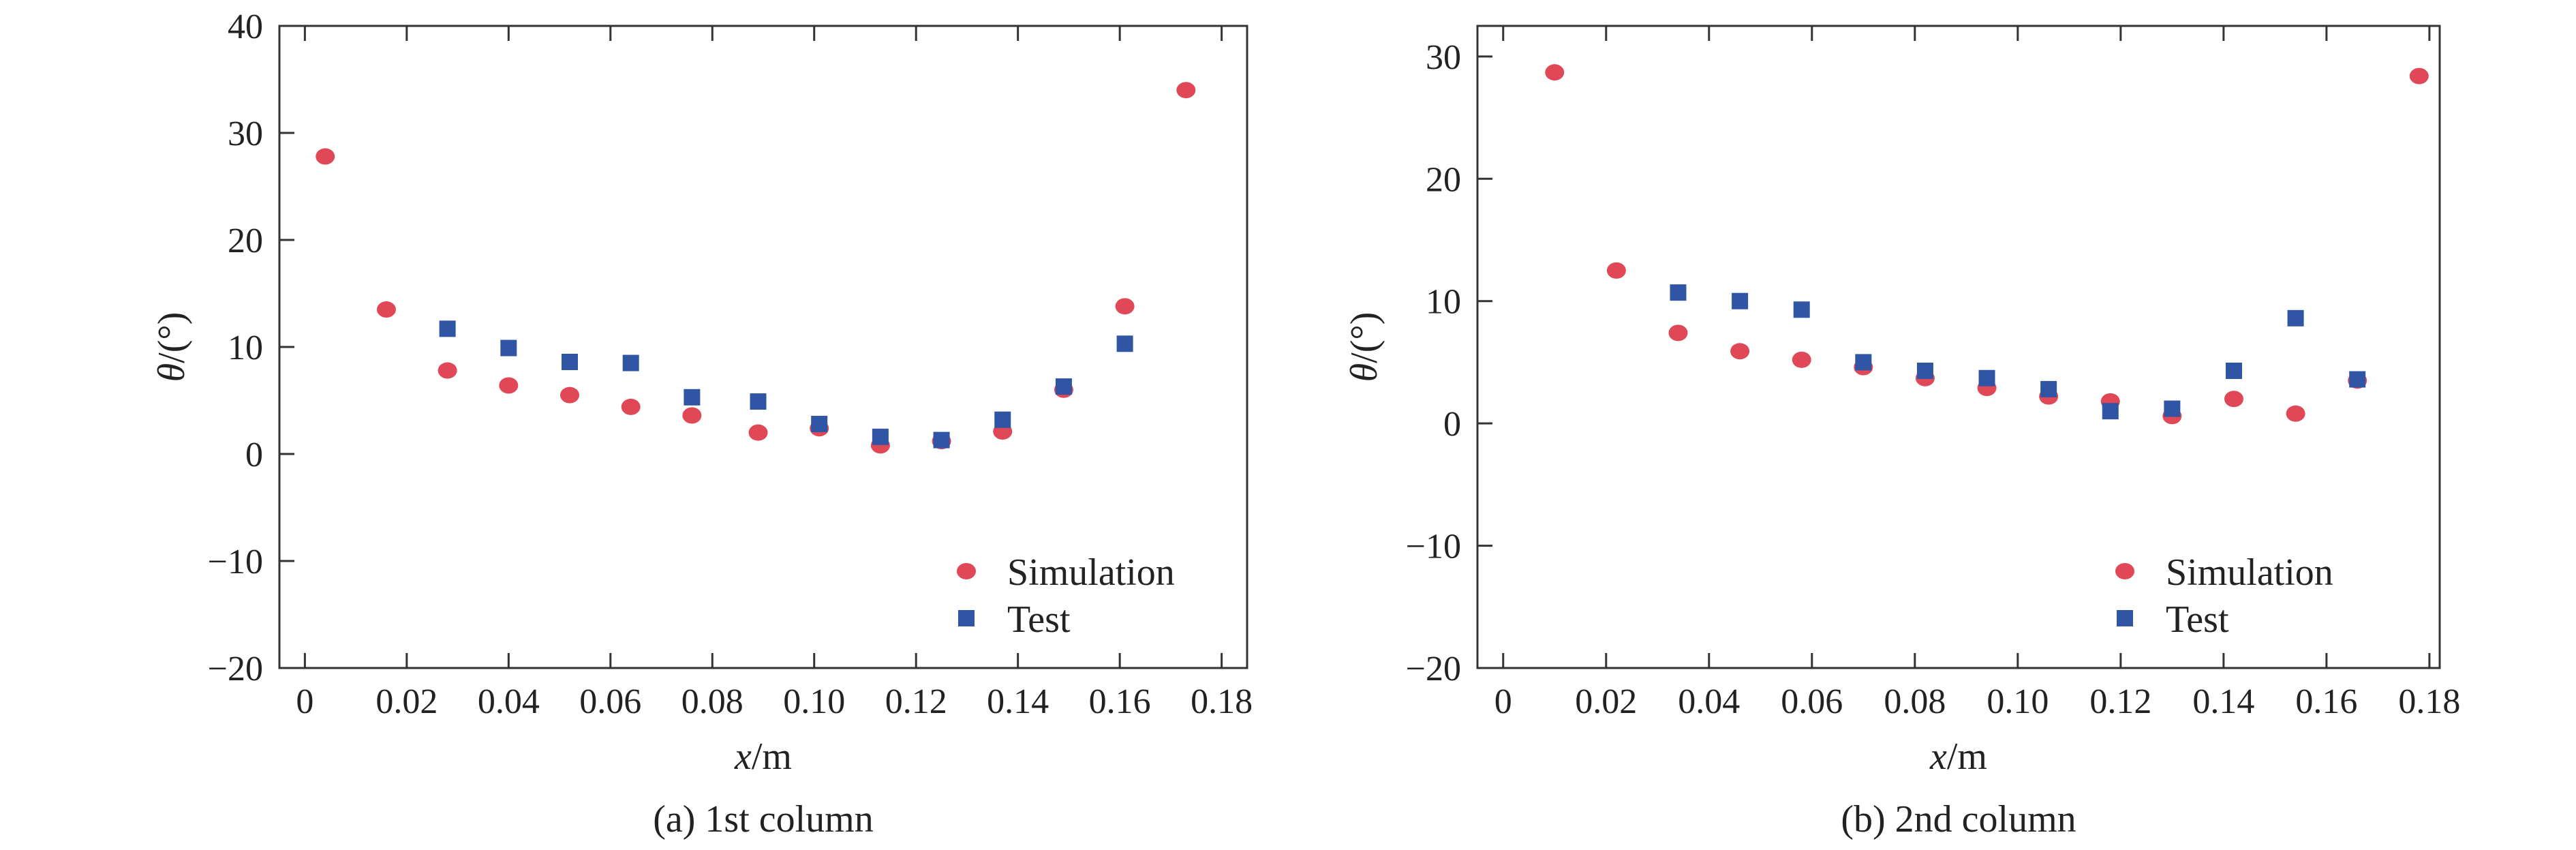  I want to click on y-tick-label-b-5: 30, so click(1443, 57).